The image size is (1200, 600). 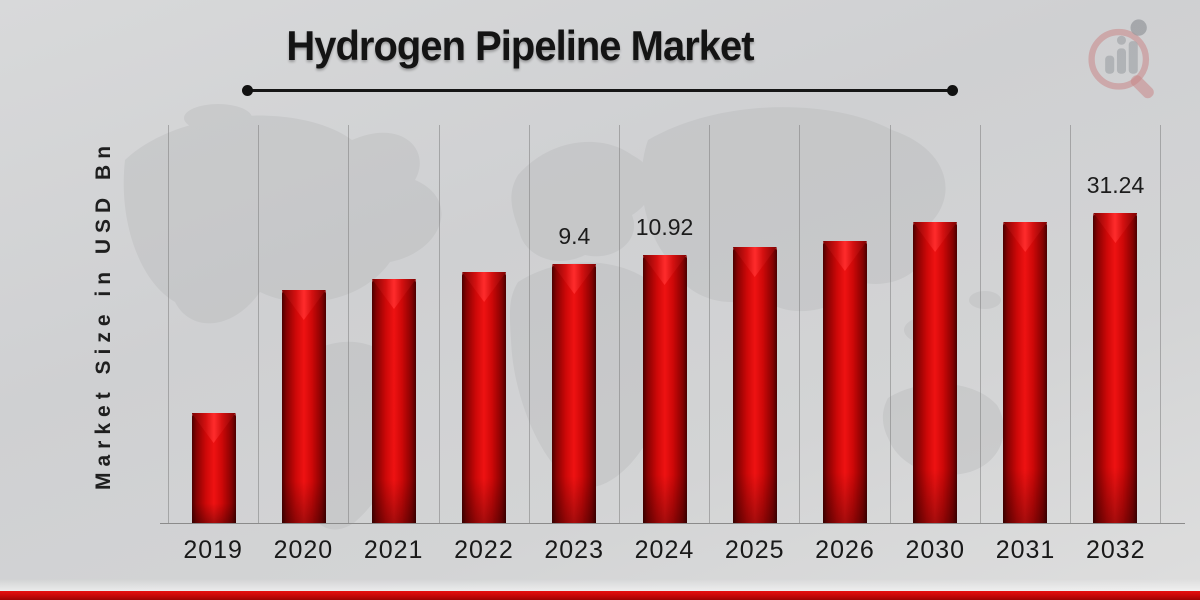 What do you see at coordinates (213, 324) in the screenshot?
I see `grid-column-2019` at bounding box center [213, 324].